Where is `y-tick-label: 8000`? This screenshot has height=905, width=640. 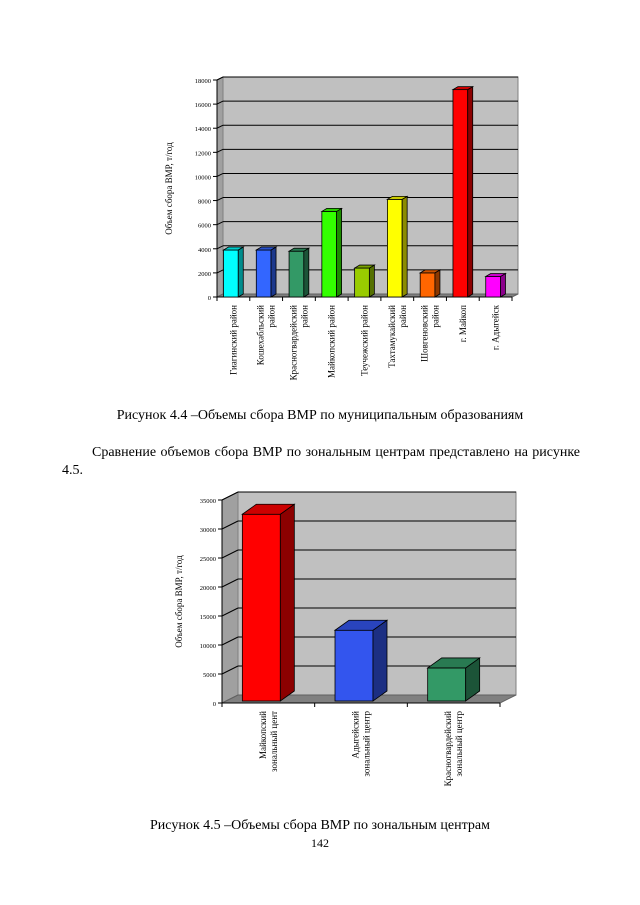
y-tick-label: 8000 is located at coordinates (204, 202).